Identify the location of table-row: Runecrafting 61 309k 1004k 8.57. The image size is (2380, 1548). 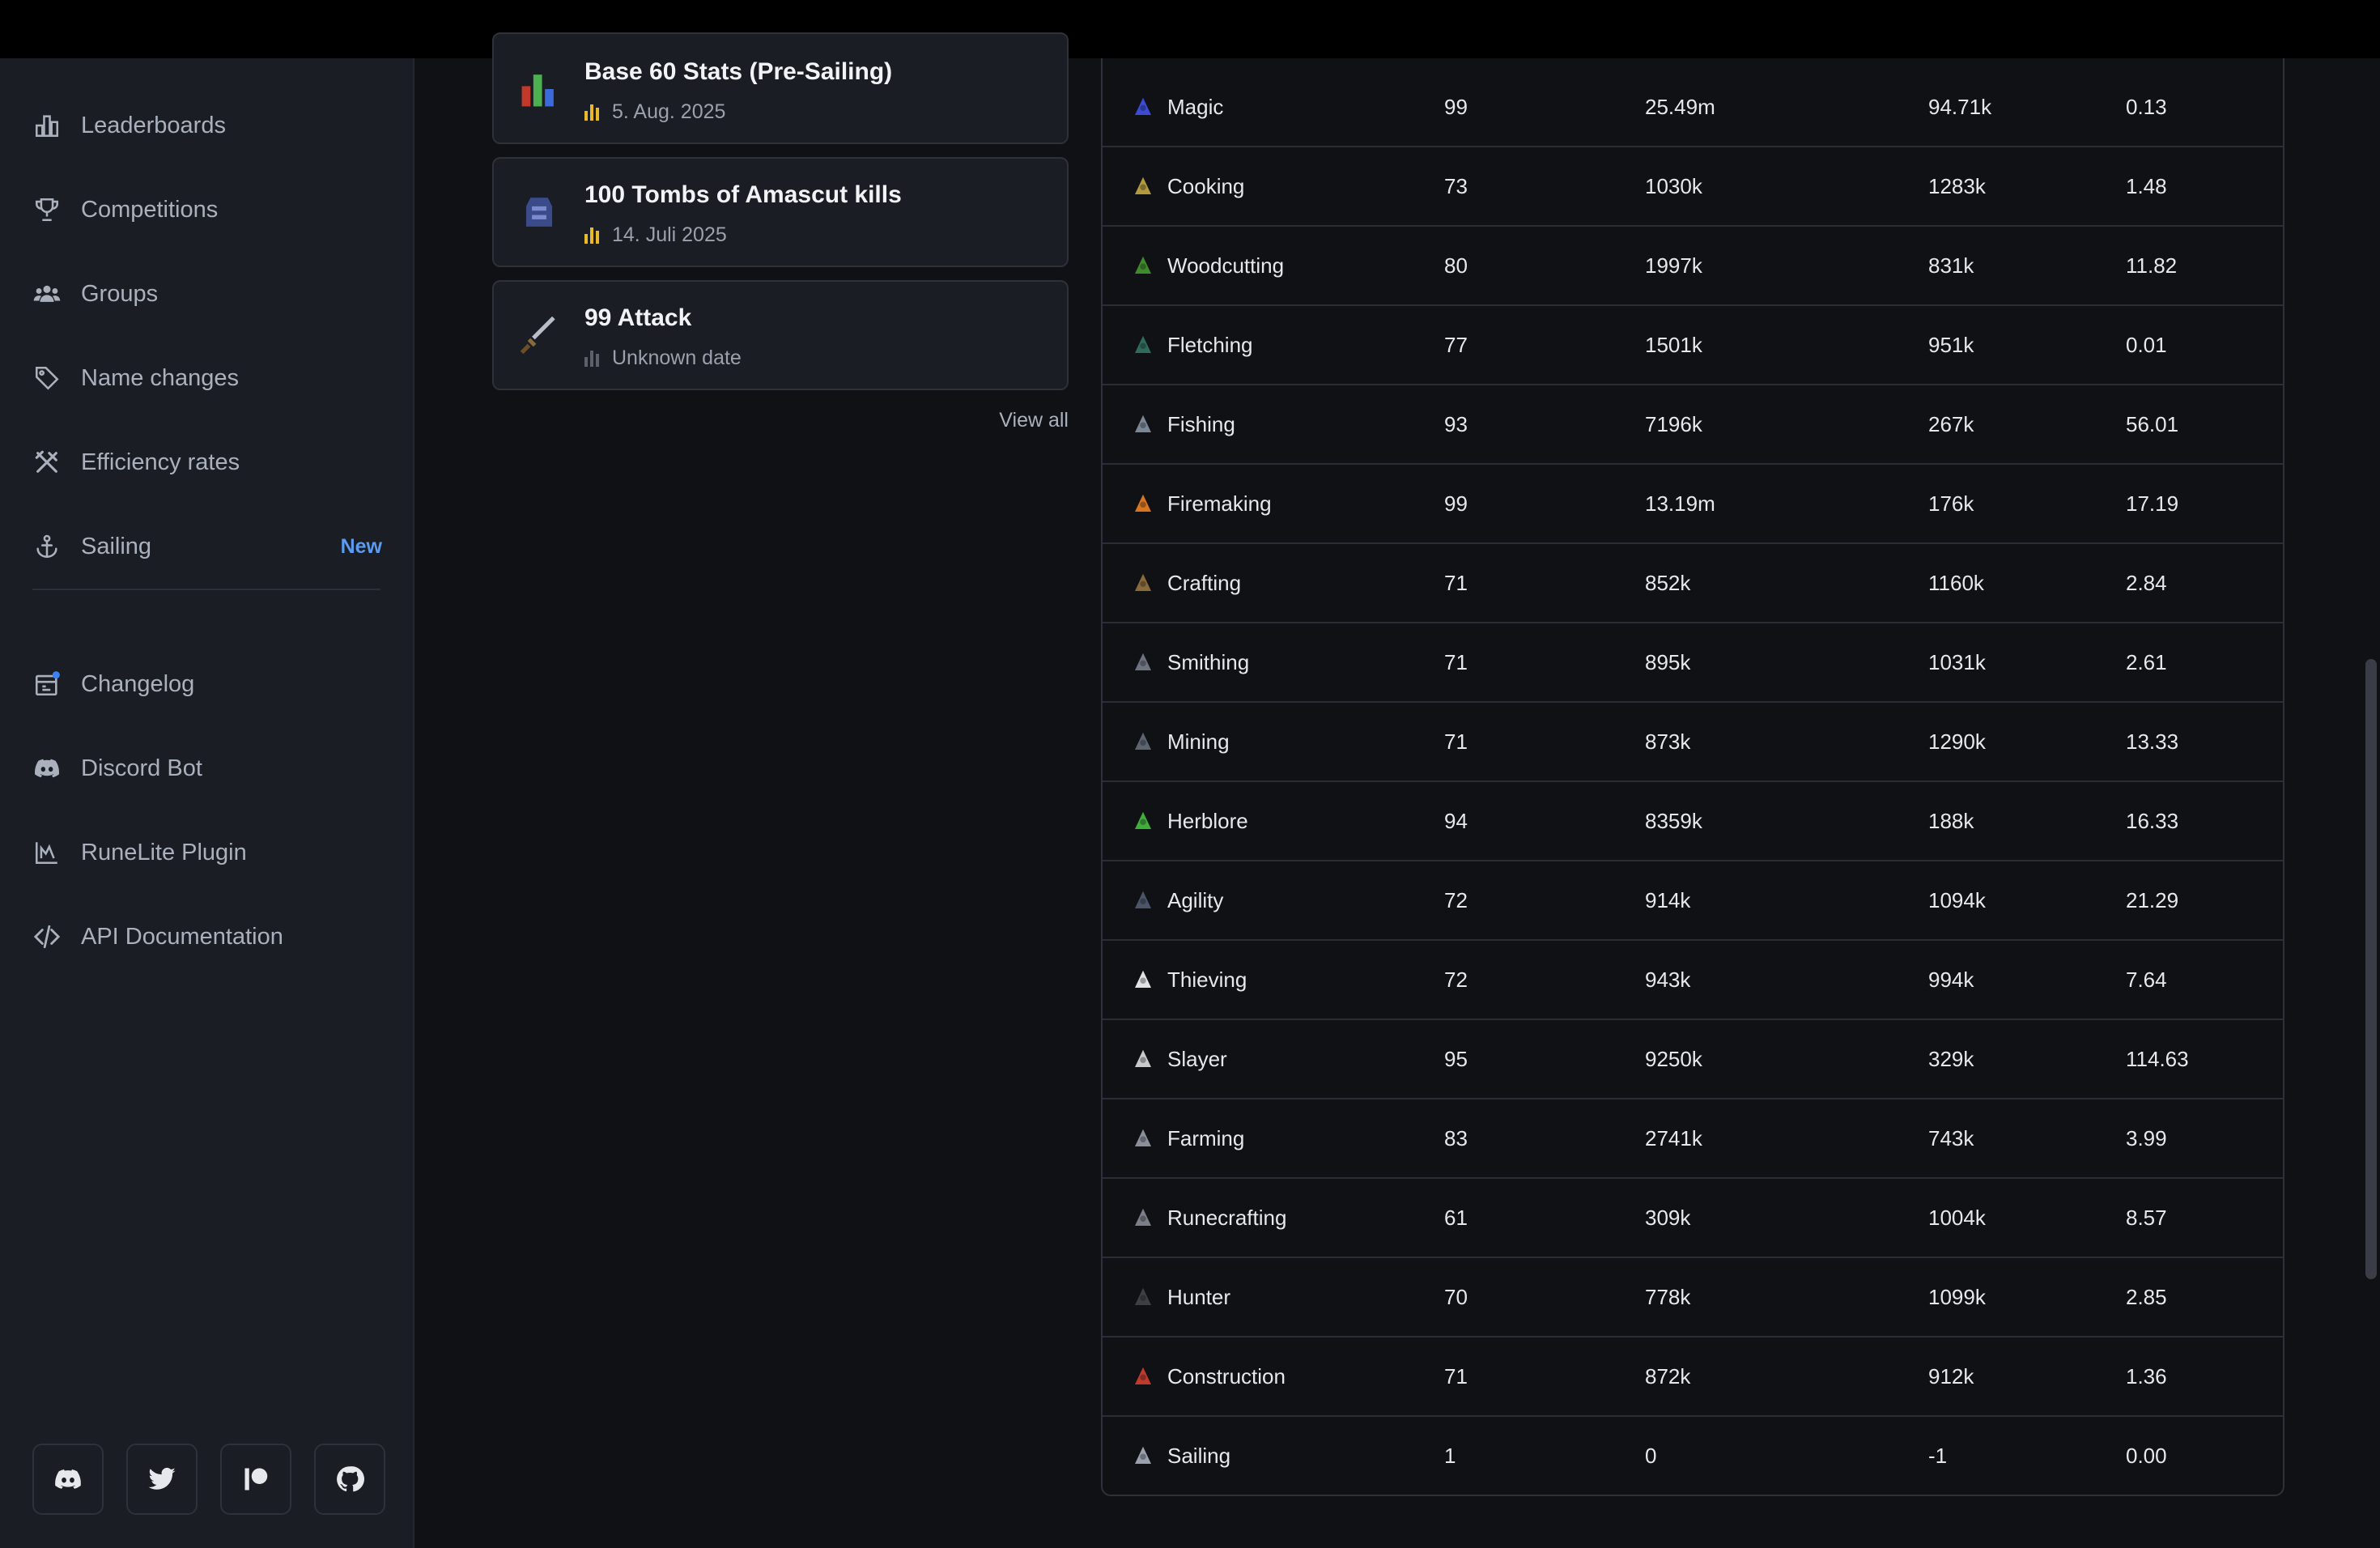
(1693, 1218).